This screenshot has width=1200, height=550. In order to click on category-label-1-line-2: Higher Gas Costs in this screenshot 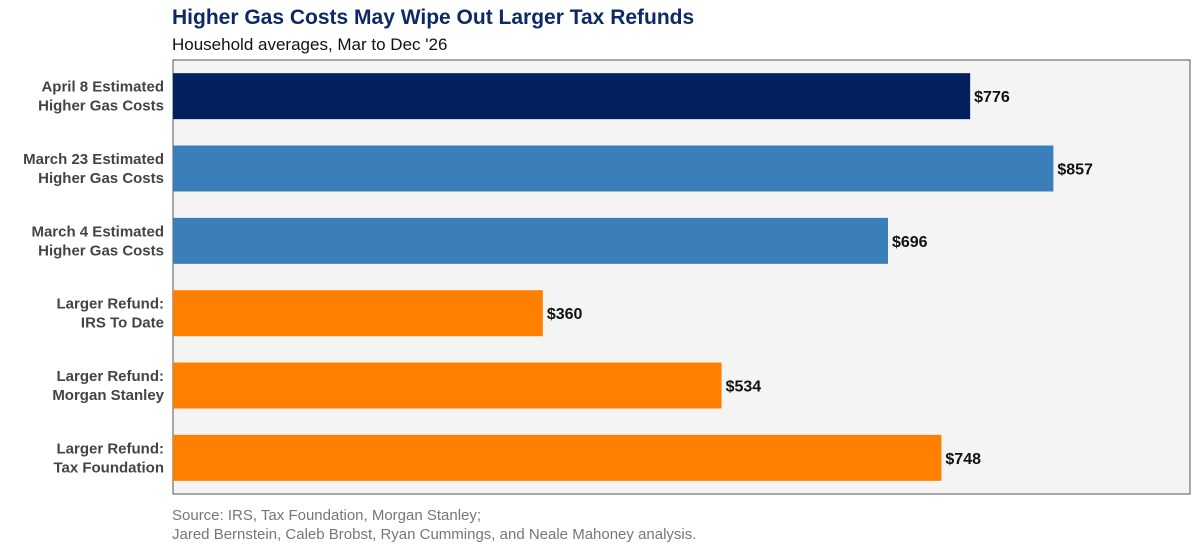, I will do `click(101, 106)`.